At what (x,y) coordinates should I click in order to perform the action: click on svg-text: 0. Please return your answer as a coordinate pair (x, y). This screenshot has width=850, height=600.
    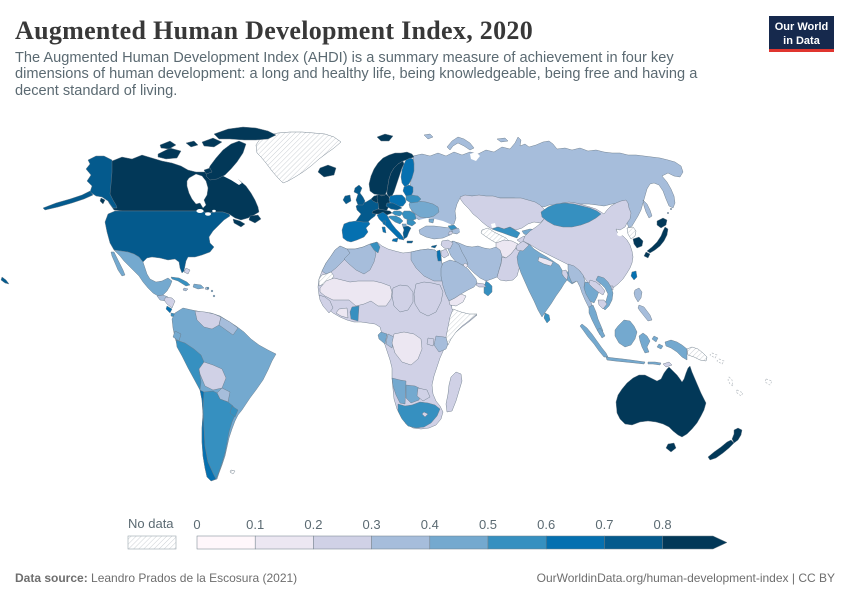
    Looking at the image, I should click on (196, 524).